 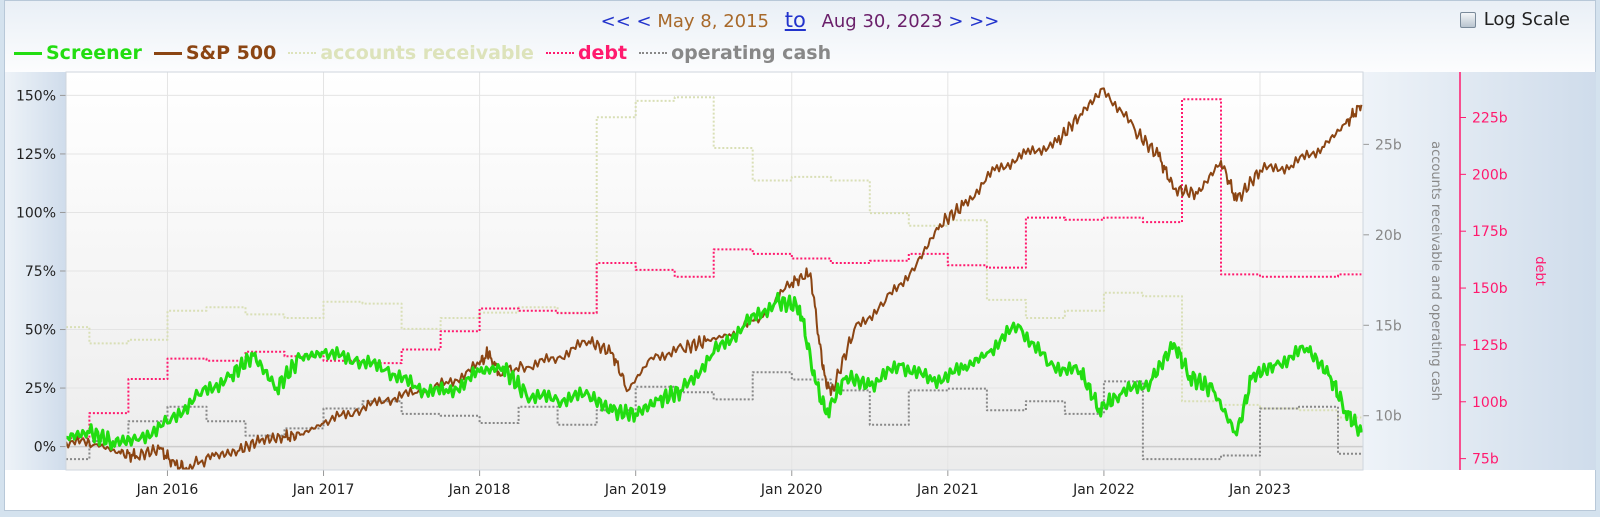 What do you see at coordinates (1259, 490) in the screenshot?
I see `x-tick-label: Jan 2023` at bounding box center [1259, 490].